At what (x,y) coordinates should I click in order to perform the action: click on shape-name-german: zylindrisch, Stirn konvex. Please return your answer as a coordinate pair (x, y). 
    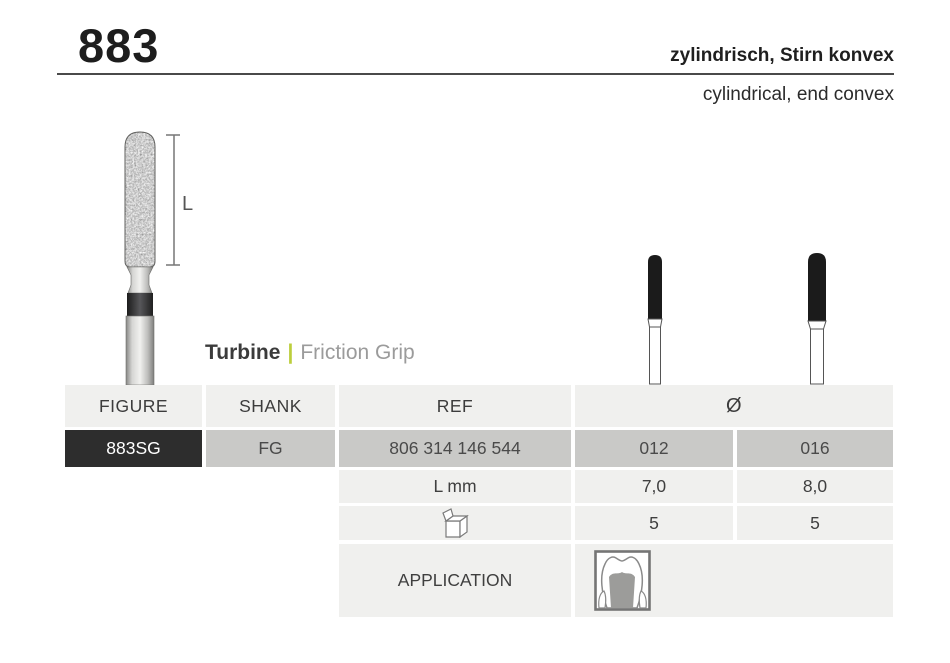
    Looking at the image, I should click on (782, 55).